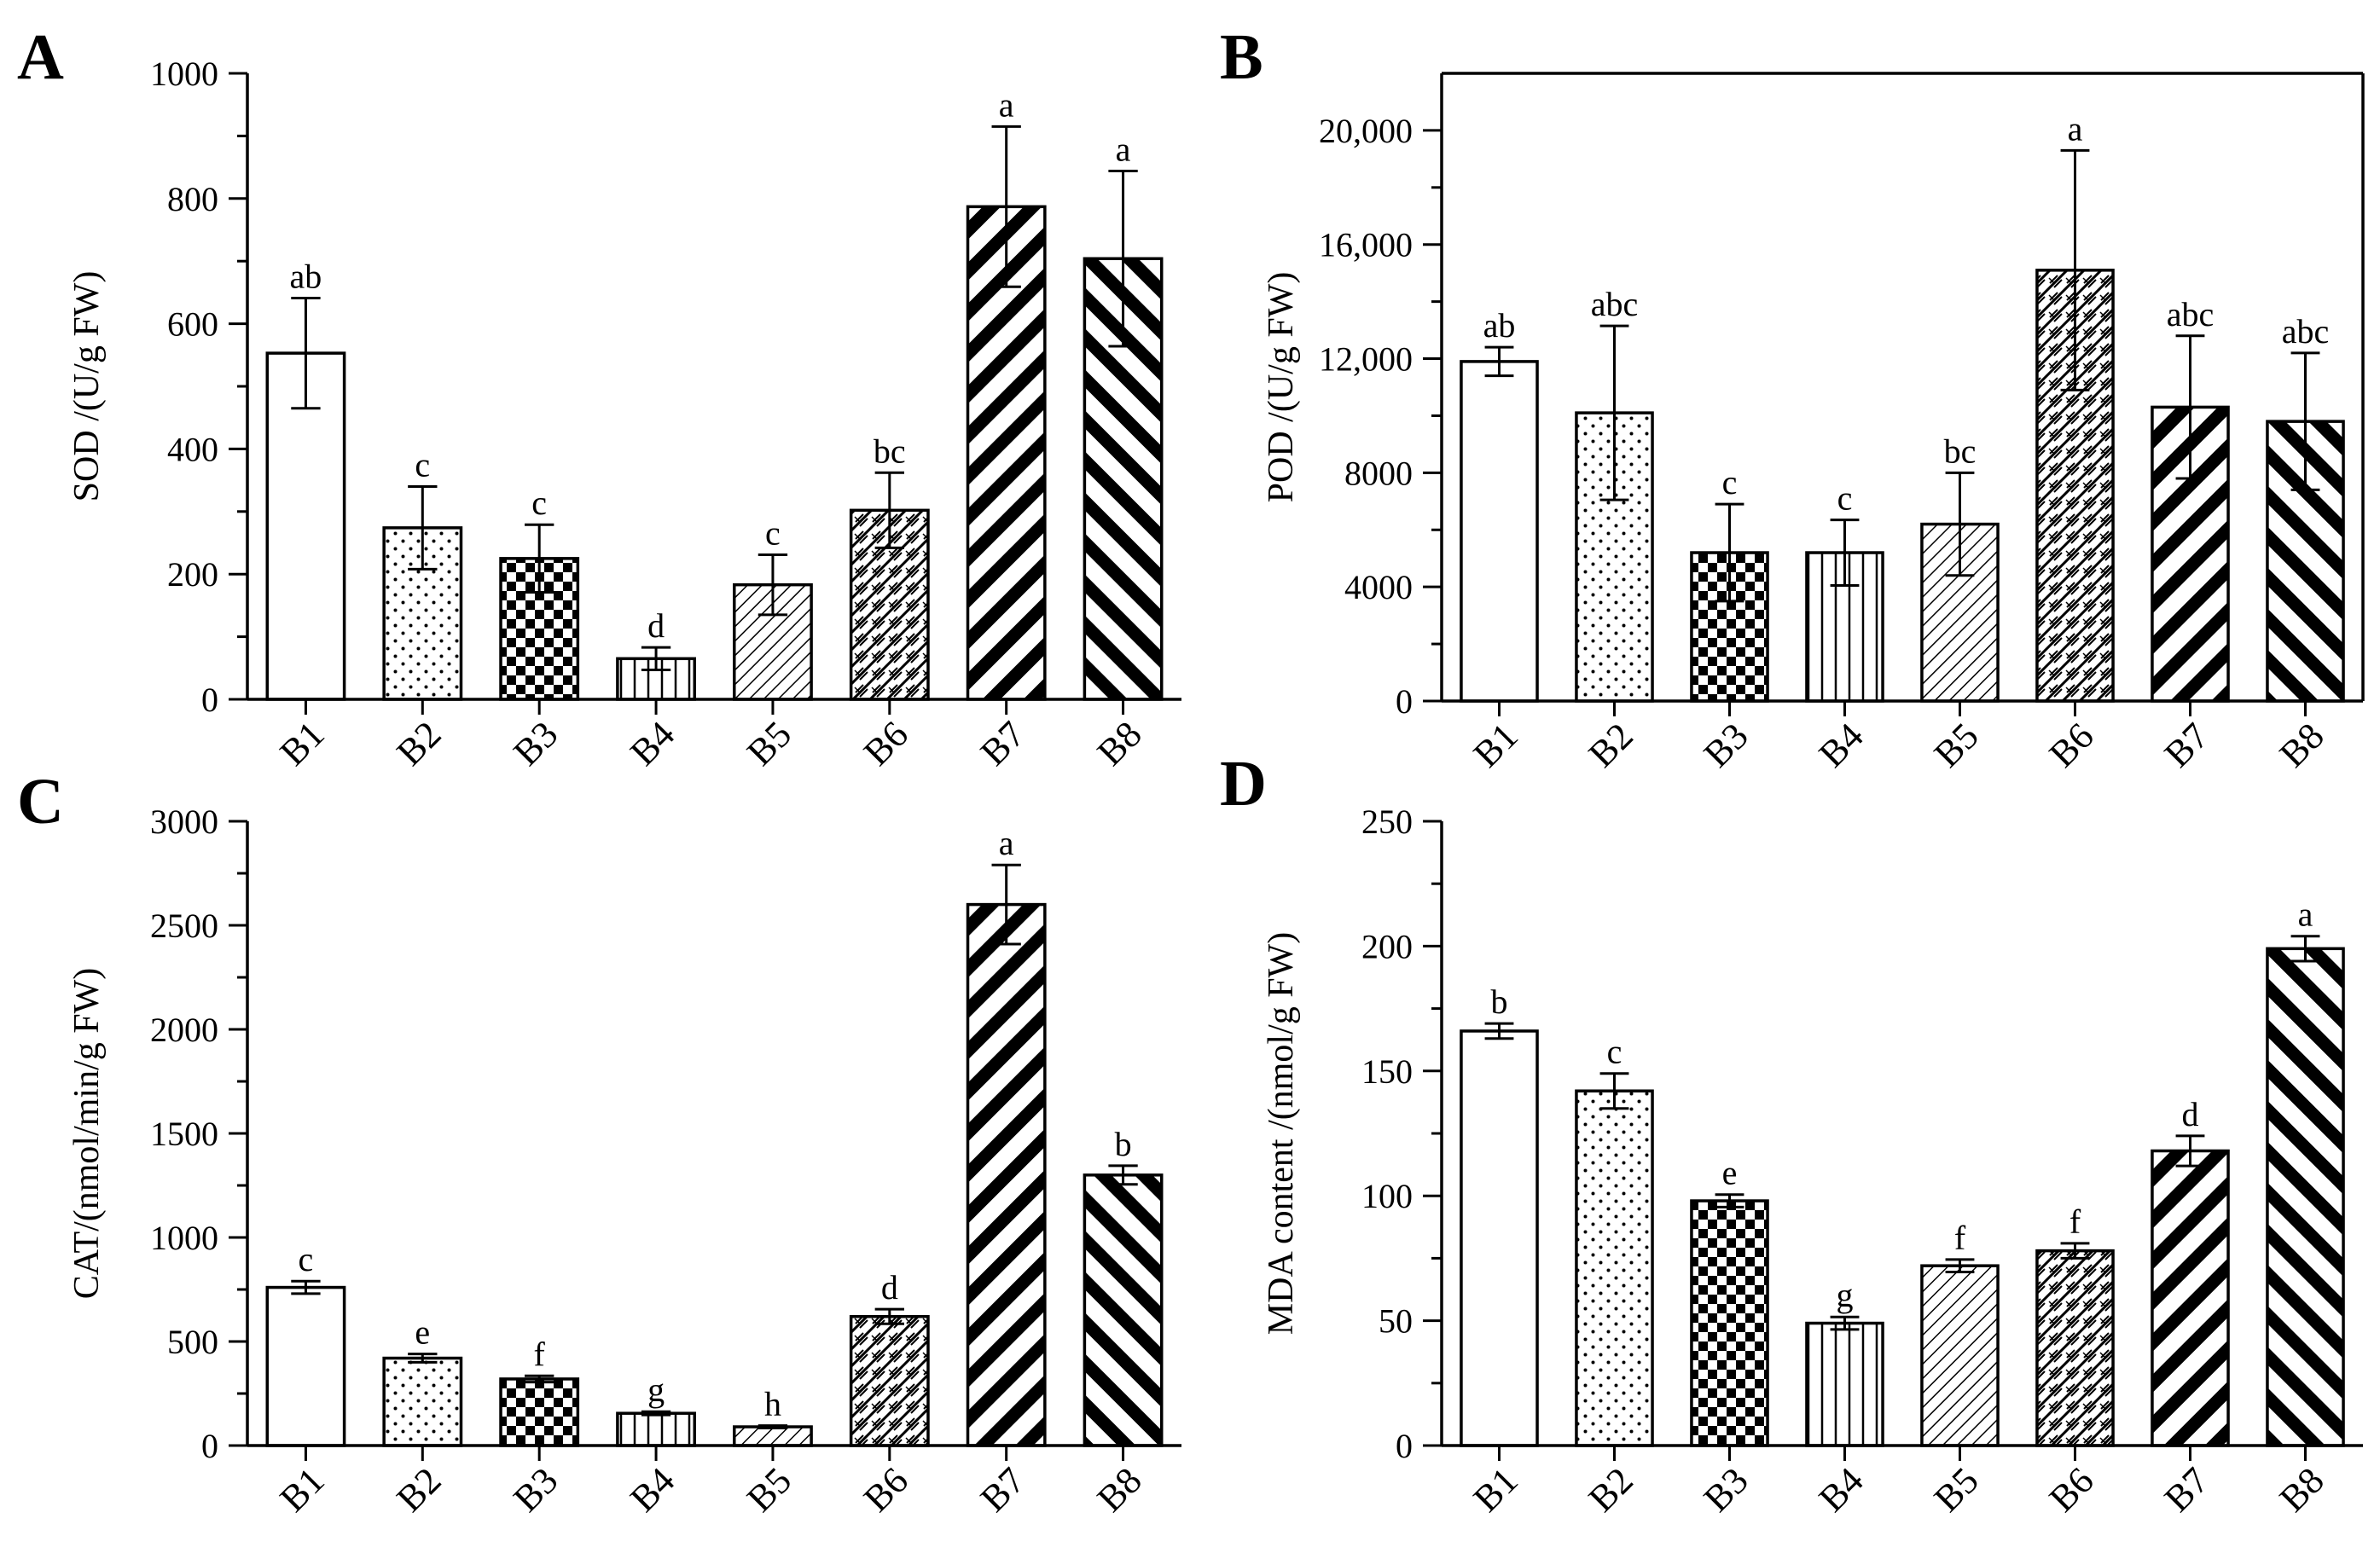 The width and height of the screenshot is (2380, 1553). Describe the element at coordinates (184, 1134) in the screenshot. I see `y-tick-label: 1500` at that location.